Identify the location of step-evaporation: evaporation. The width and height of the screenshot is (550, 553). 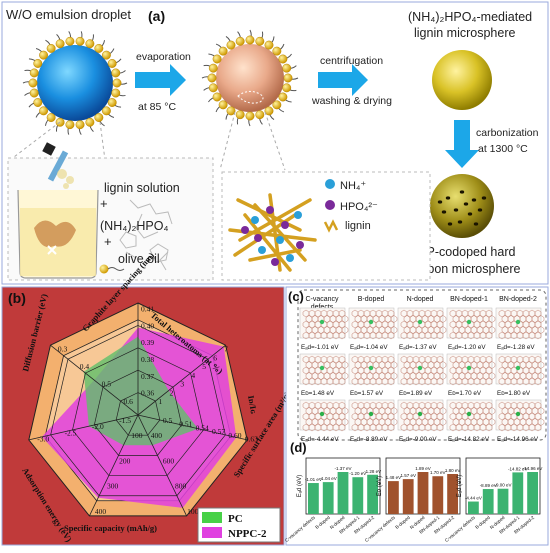
(163, 57).